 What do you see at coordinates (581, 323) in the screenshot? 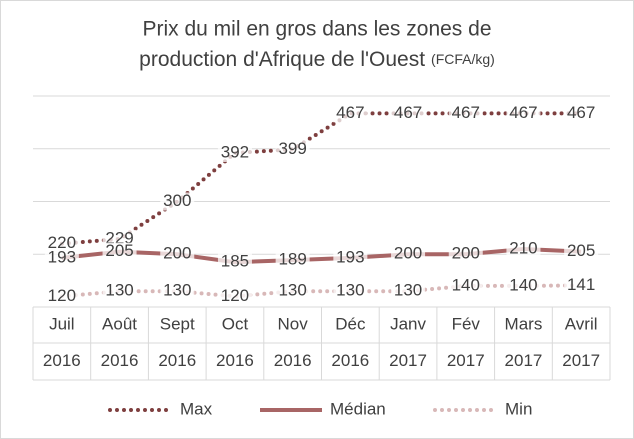
I see `x-tick-label: Avril` at bounding box center [581, 323].